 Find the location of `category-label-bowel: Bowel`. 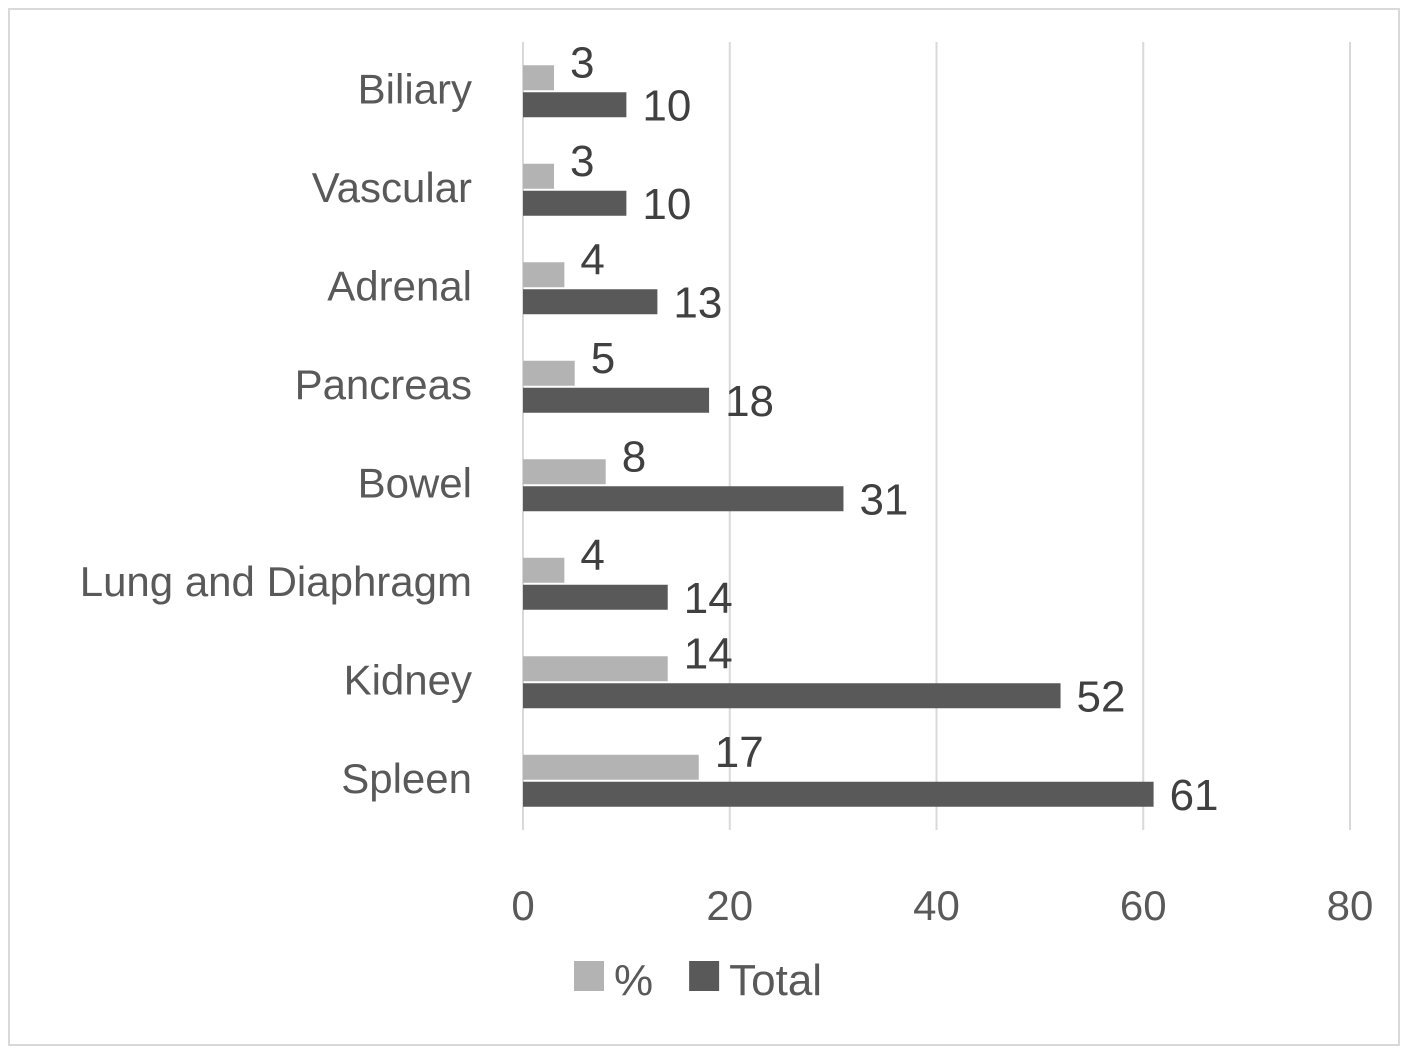

category-label-bowel: Bowel is located at coordinates (415, 482).